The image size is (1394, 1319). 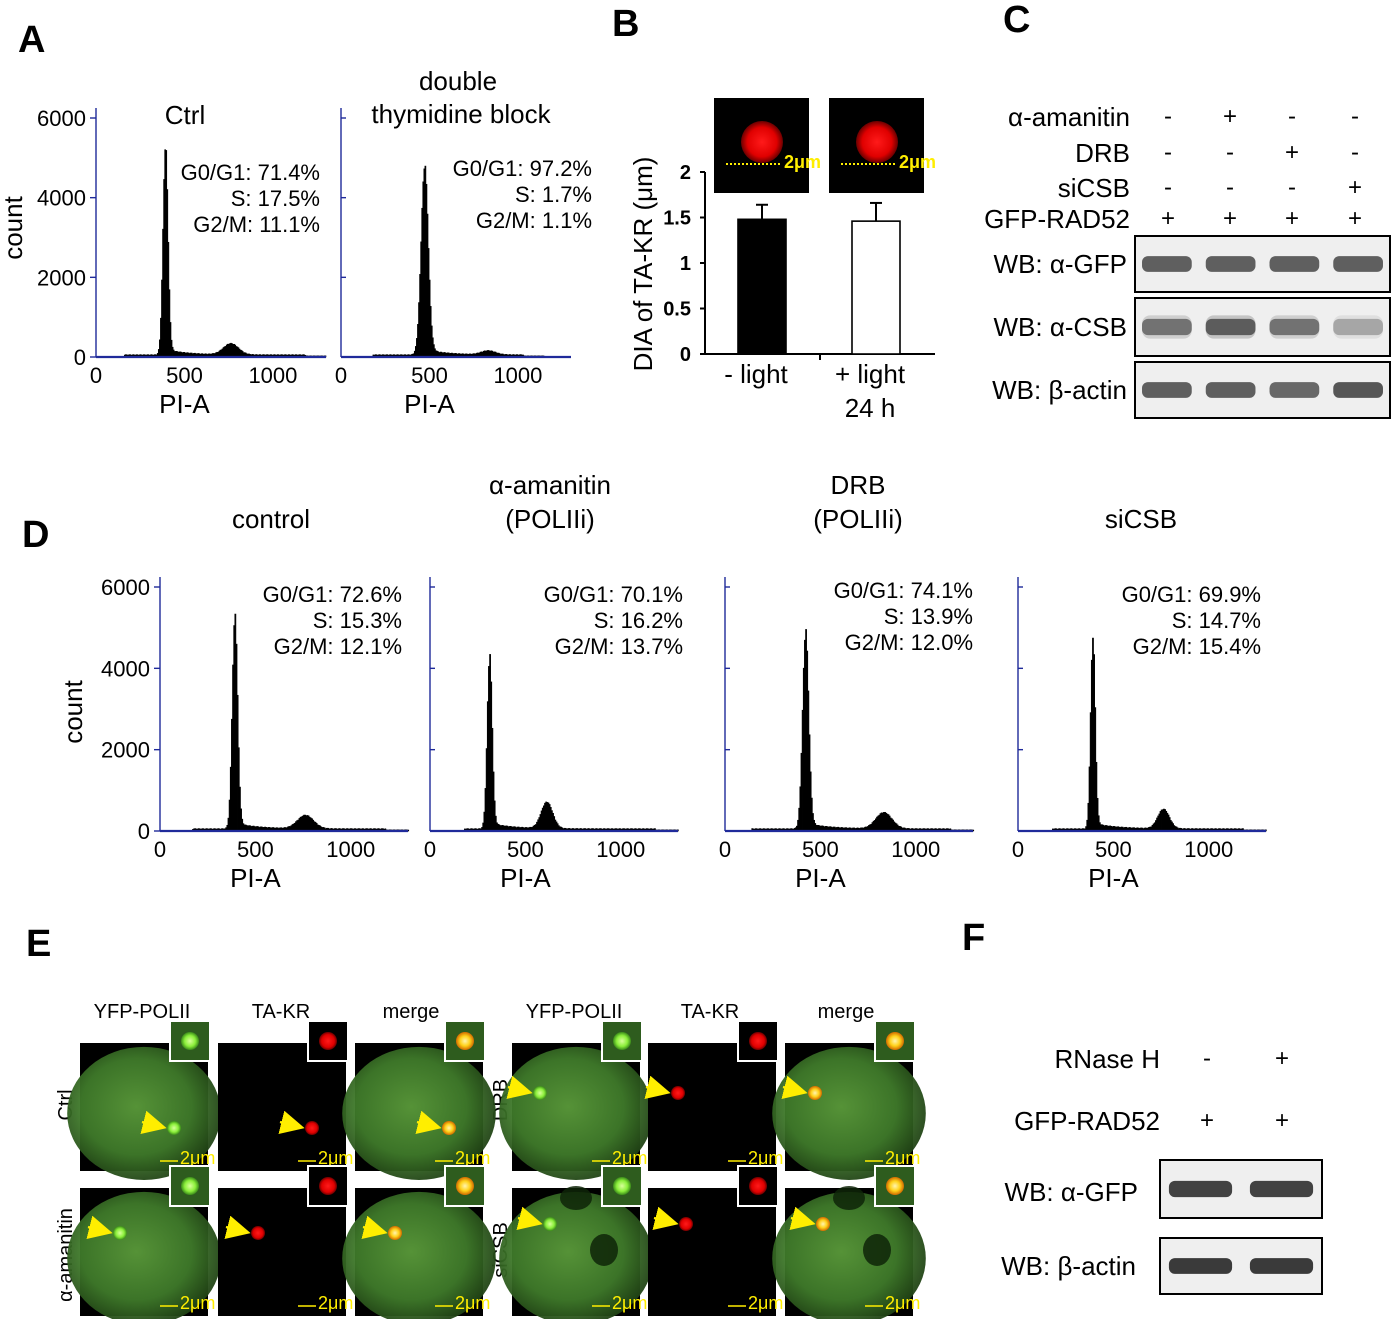 I want to click on panel-c-sign-2-0: -, so click(x=1168, y=187).